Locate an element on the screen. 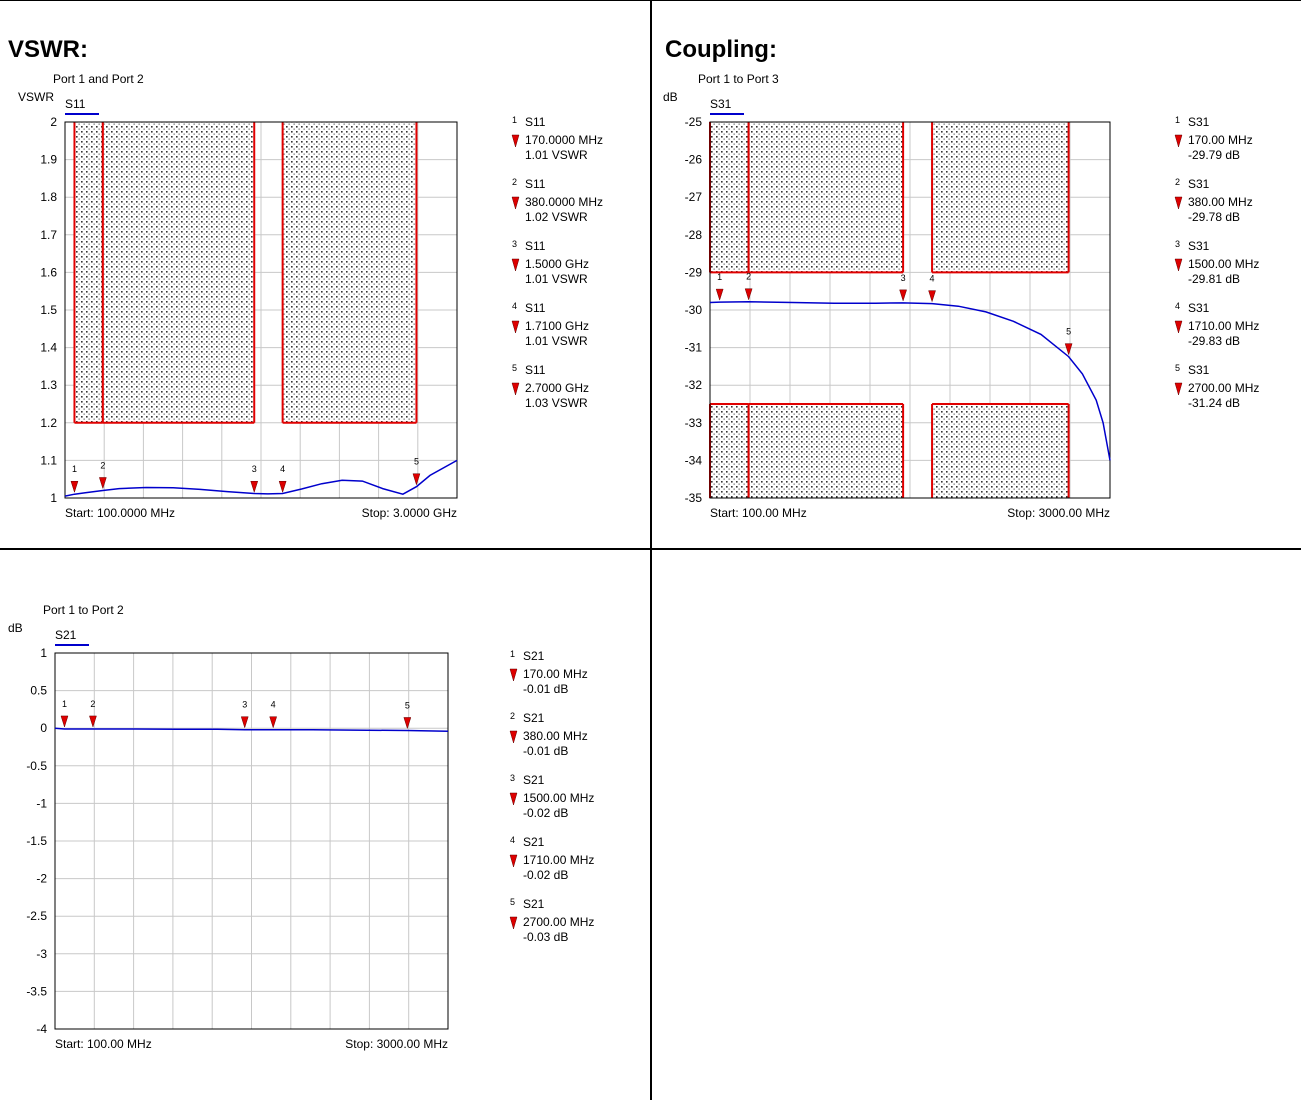  legend-frequency: 1.7100 GHz is located at coordinates (557, 326).